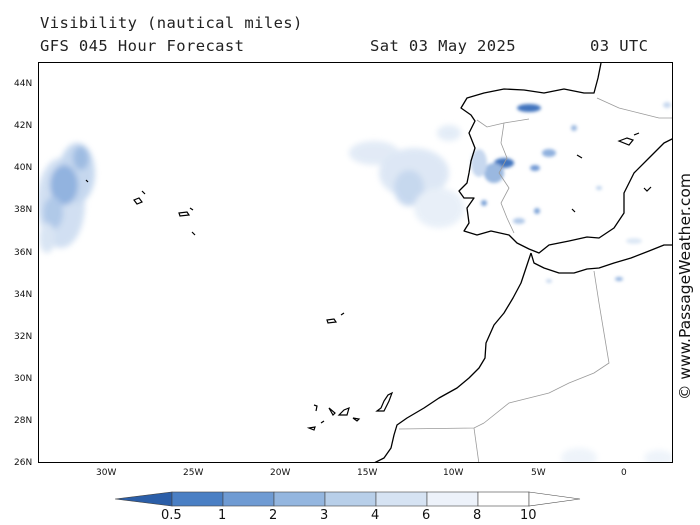  What do you see at coordinates (171, 23) in the screenshot?
I see `chart-title: Visibility (nautical miles)` at bounding box center [171, 23].